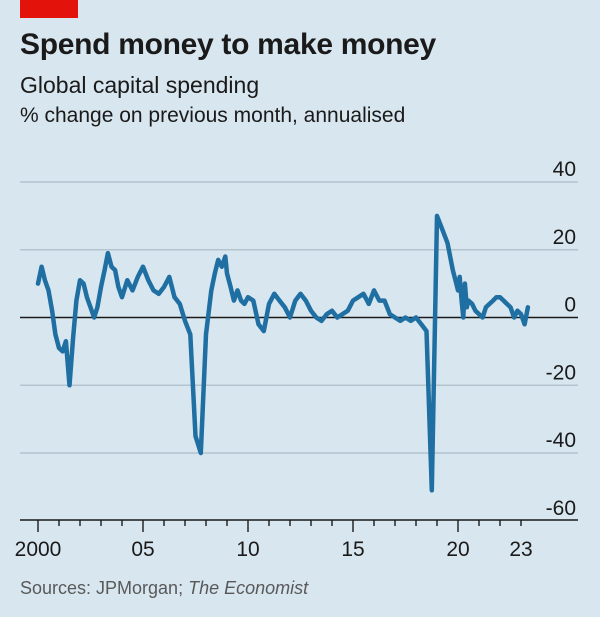  Describe the element at coordinates (561, 339) in the screenshot. I see `y-axis-labels: 40 20 0 -20 -40 -60` at that location.